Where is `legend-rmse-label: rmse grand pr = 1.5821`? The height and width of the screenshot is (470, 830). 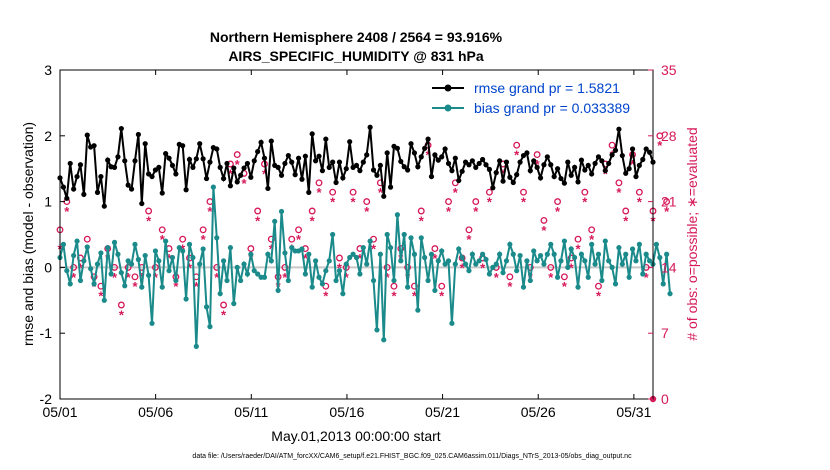 legend-rmse-label: rmse grand pr = 1.5821 is located at coordinates (547, 88).